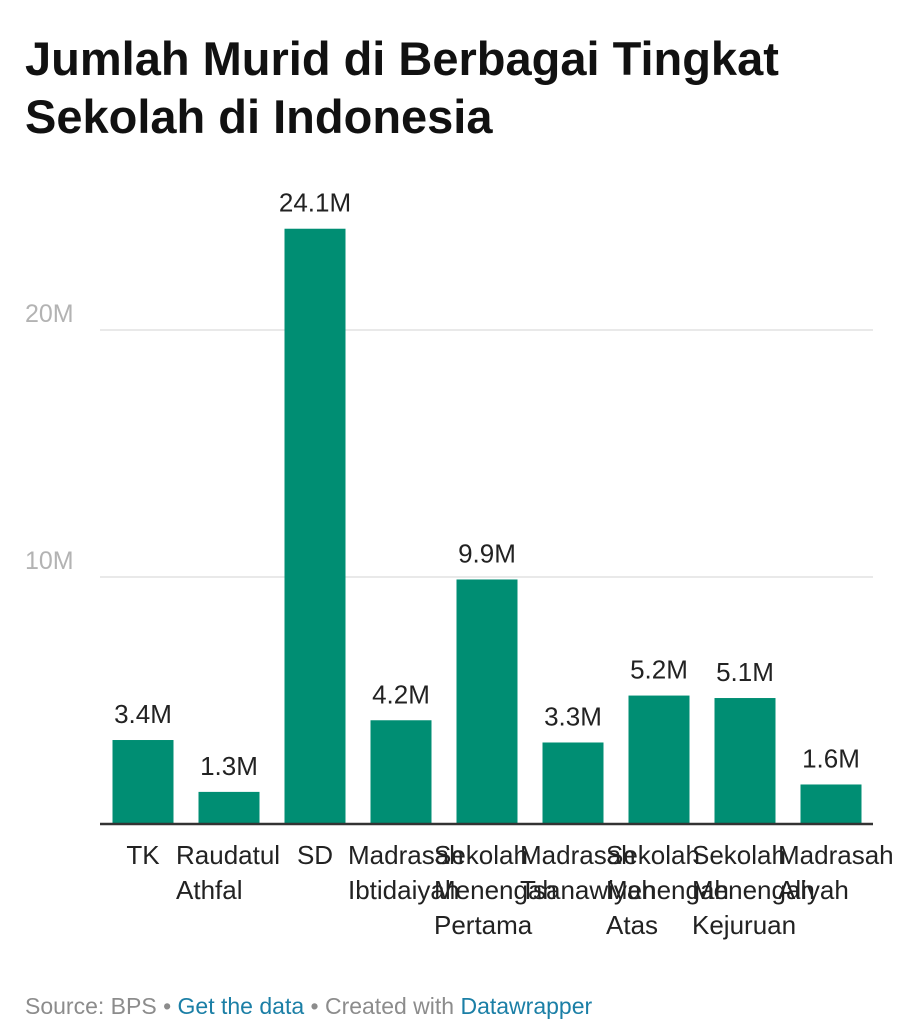 Image resolution: width=899 pixels, height=1024 pixels. What do you see at coordinates (403, 890) in the screenshot?
I see `category-label: Ibtidaiyah` at bounding box center [403, 890].